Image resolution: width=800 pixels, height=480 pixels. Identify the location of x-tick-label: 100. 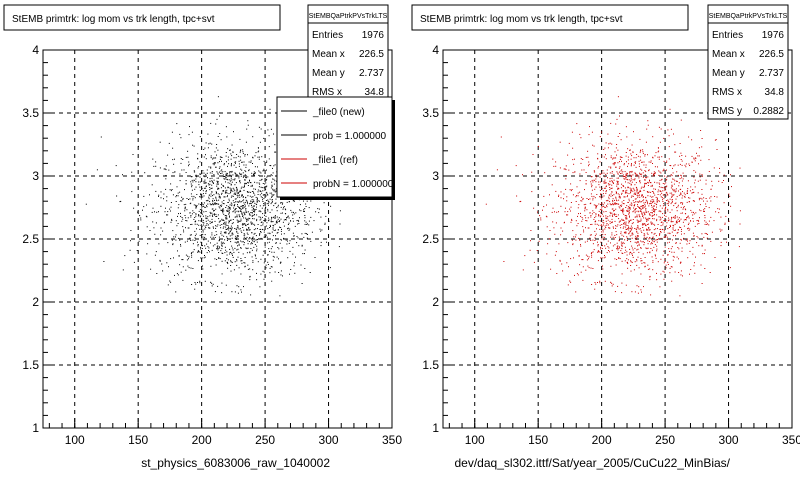
(75, 440).